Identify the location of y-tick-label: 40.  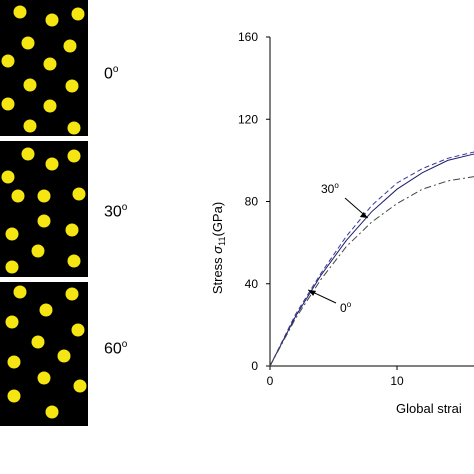
(252, 284).